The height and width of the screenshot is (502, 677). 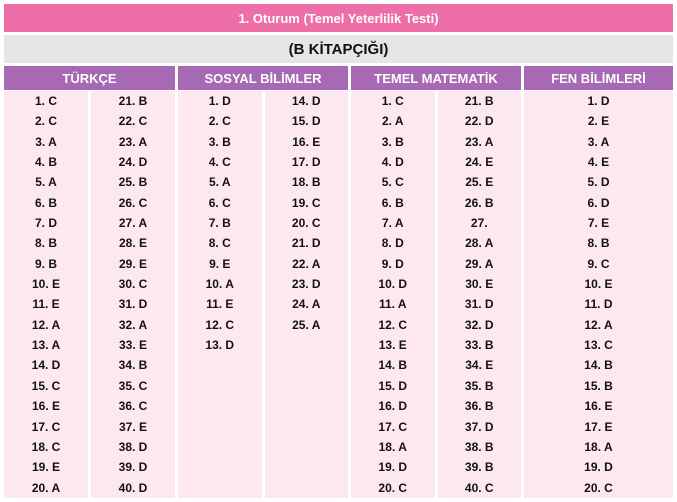 What do you see at coordinates (479, 121) in the screenshot?
I see `answer-item: 22. D` at bounding box center [479, 121].